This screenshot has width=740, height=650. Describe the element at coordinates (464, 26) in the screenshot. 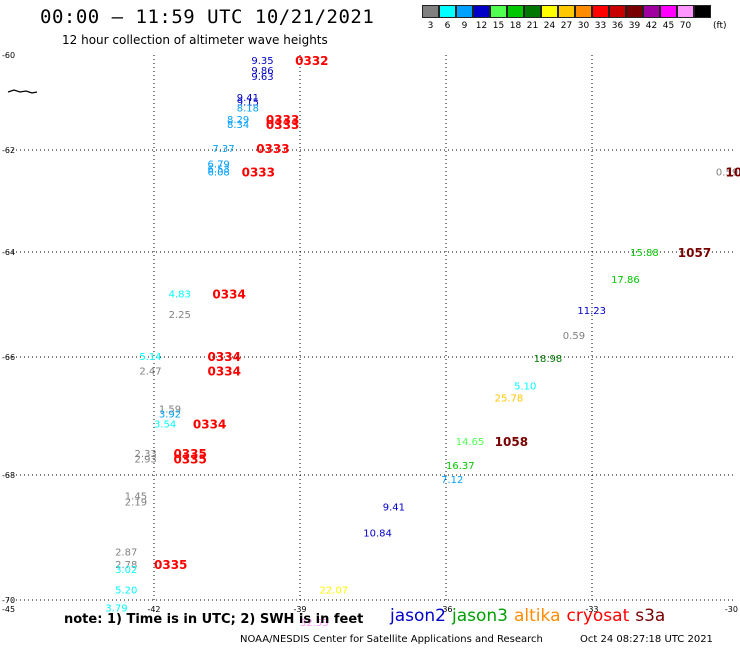

I see `legend-label: 9` at that location.